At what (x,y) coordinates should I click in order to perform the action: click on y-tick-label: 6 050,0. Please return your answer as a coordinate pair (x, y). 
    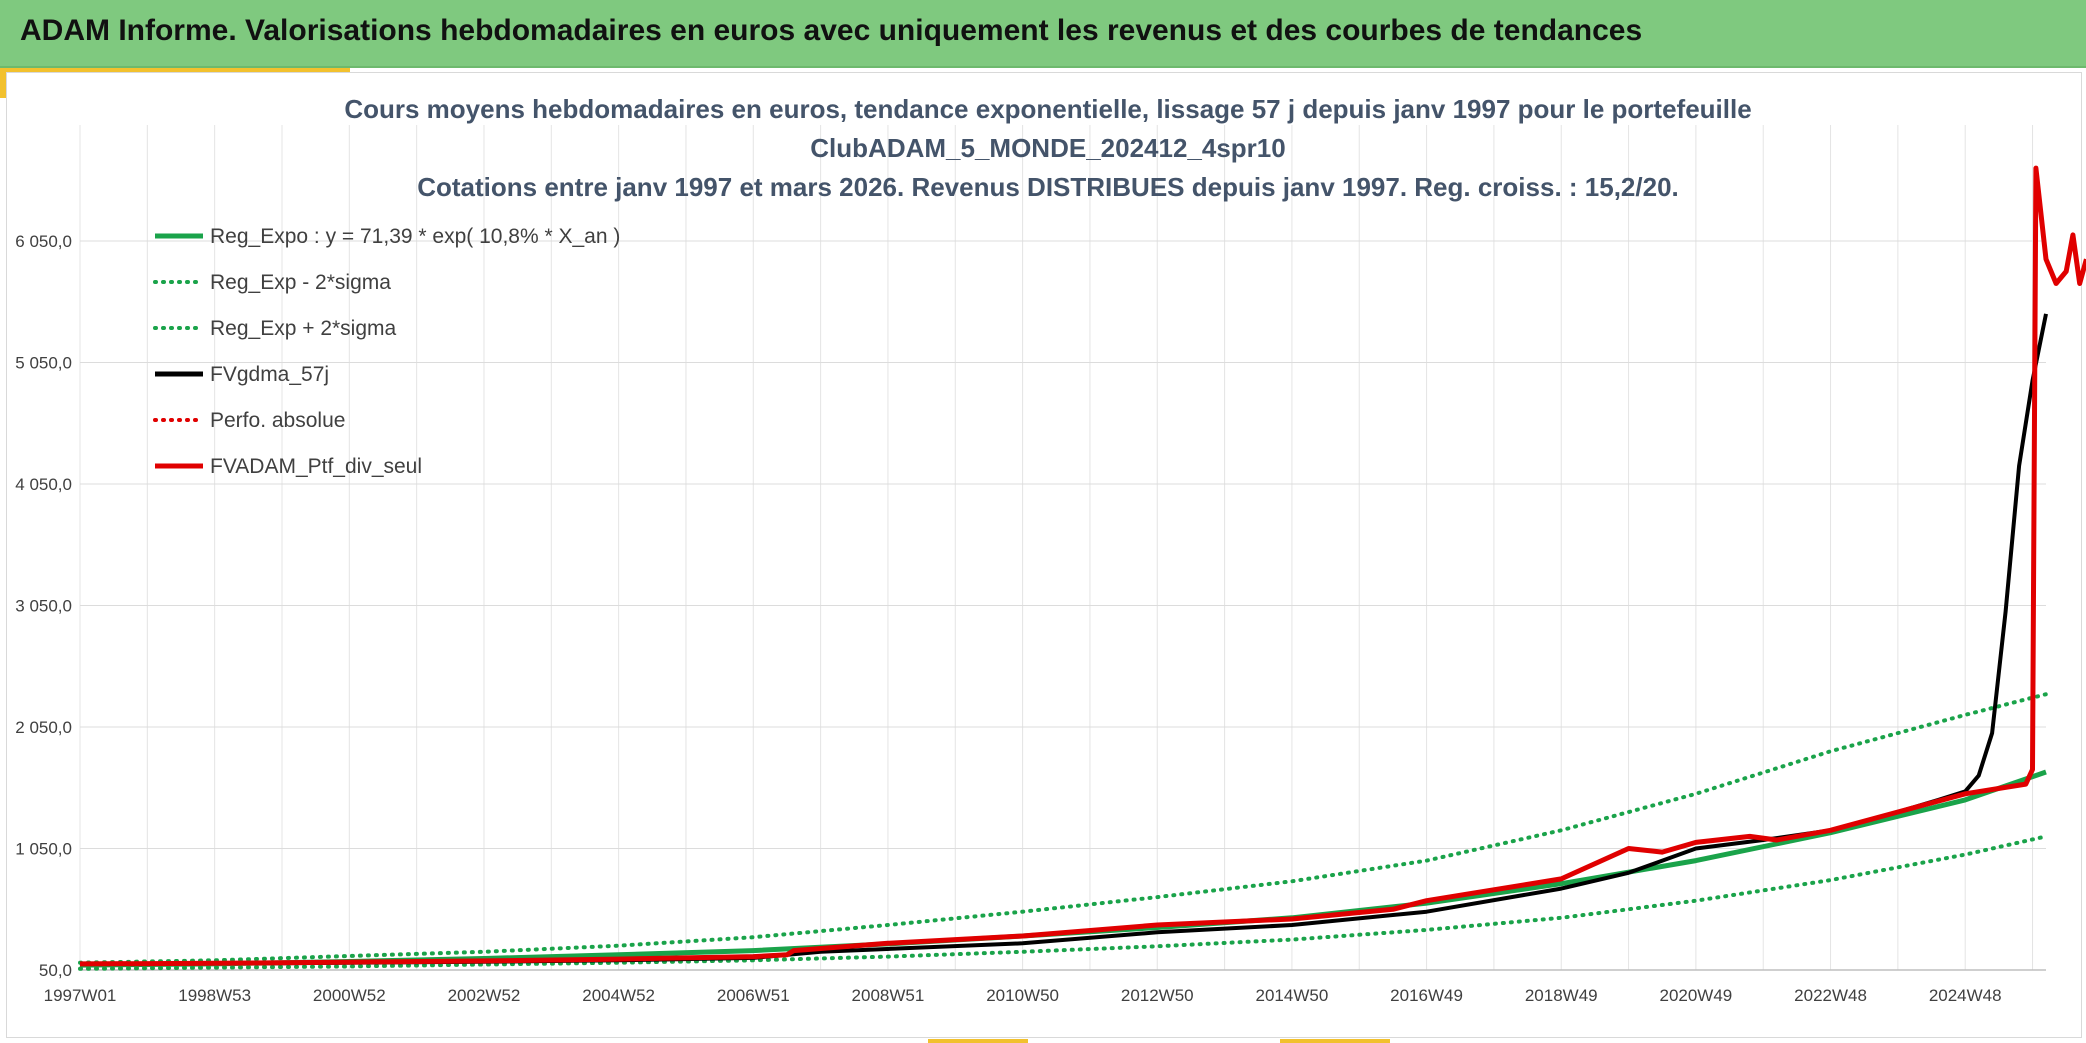
    Looking at the image, I should click on (43, 241).